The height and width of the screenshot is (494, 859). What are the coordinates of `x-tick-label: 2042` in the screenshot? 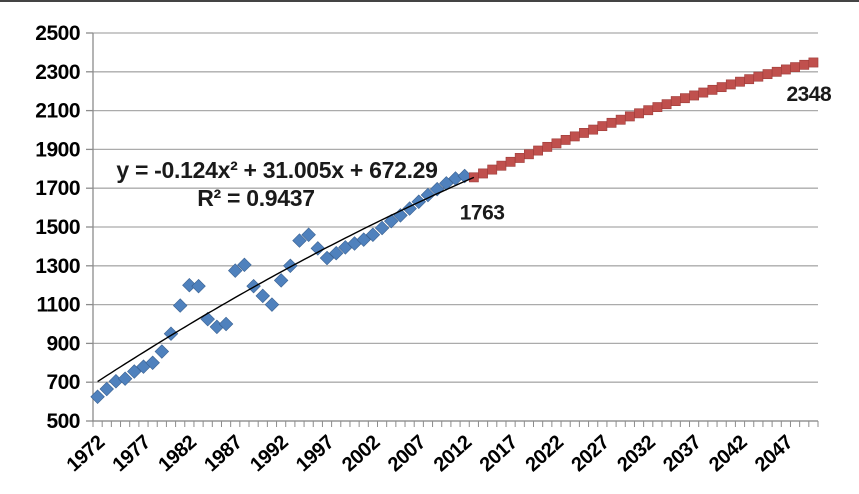 It's located at (728, 453).